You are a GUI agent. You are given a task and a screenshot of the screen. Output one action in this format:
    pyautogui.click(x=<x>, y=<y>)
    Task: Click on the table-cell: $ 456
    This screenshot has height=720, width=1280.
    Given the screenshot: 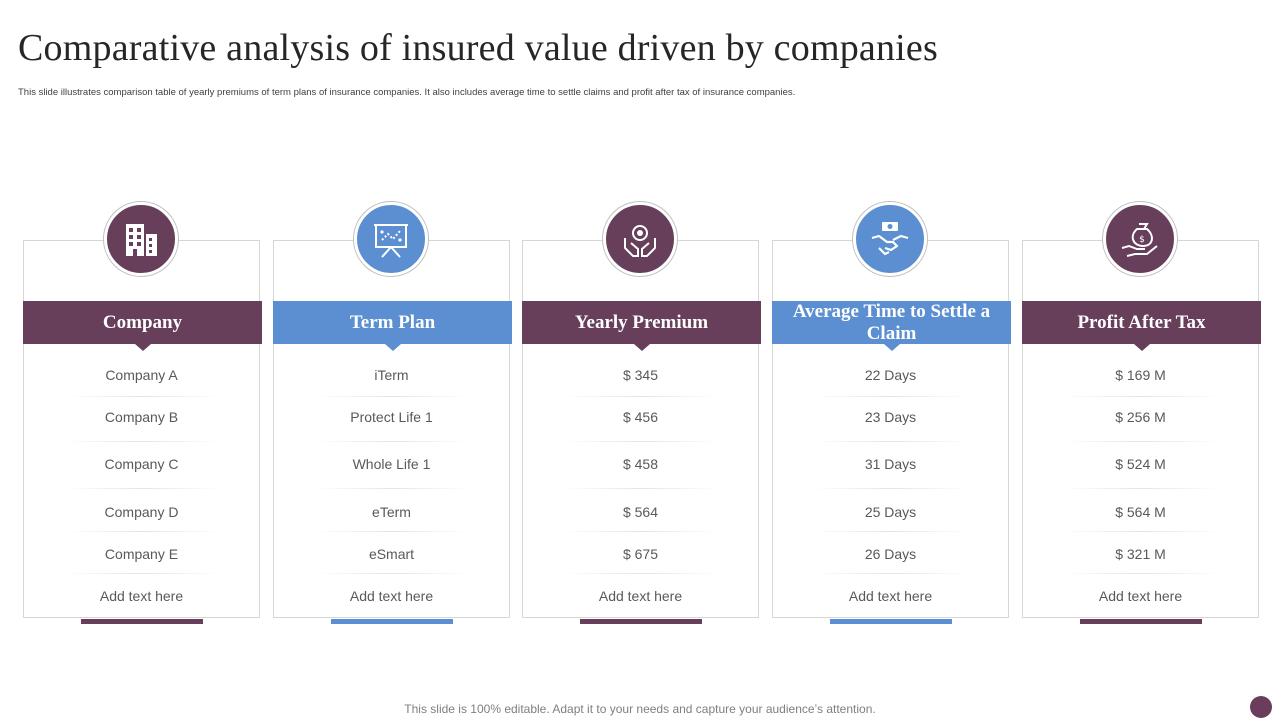 What is the action you would take?
    pyautogui.click(x=640, y=417)
    